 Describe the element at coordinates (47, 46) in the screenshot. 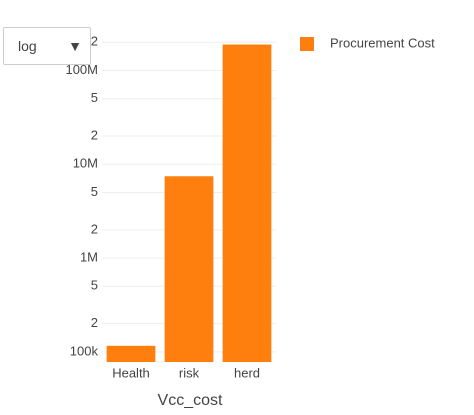

I see `scale-dropdown: log ▼` at that location.